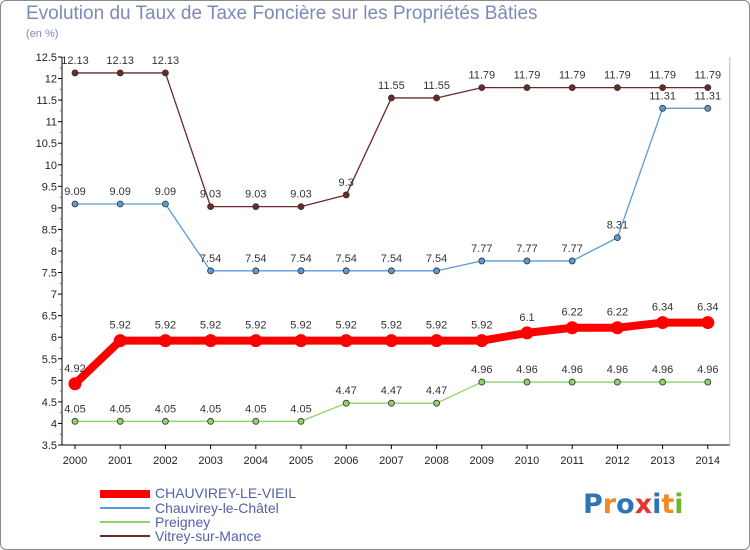  I want to click on legend-item-preigney: Preigney, so click(230, 522).